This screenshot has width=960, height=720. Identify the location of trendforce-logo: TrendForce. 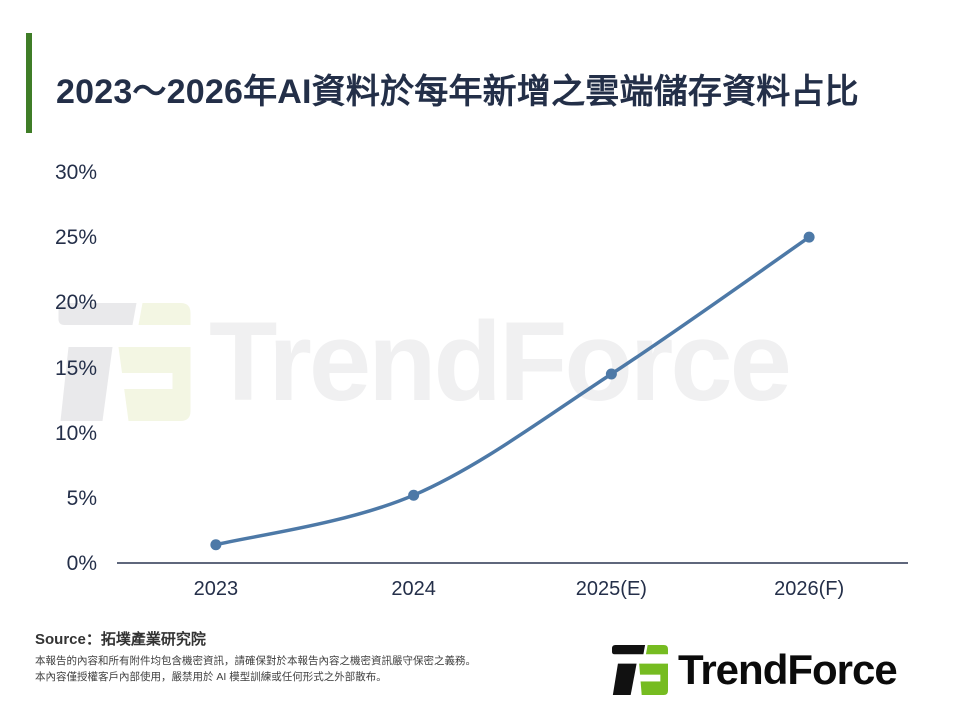
(755, 670).